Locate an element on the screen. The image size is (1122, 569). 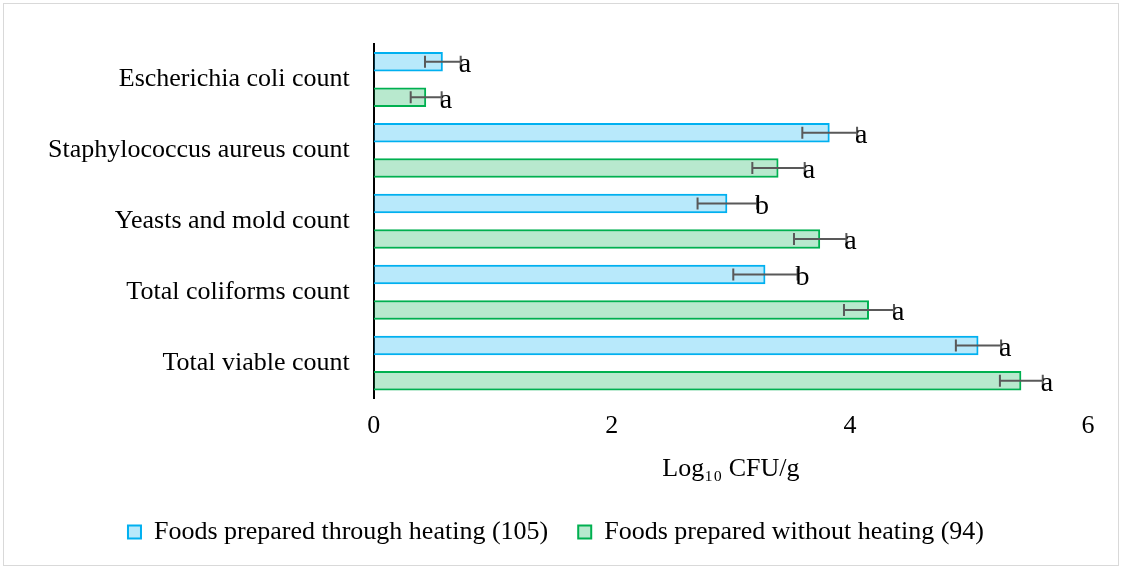
x-tick-label: 0 is located at coordinates (374, 425).